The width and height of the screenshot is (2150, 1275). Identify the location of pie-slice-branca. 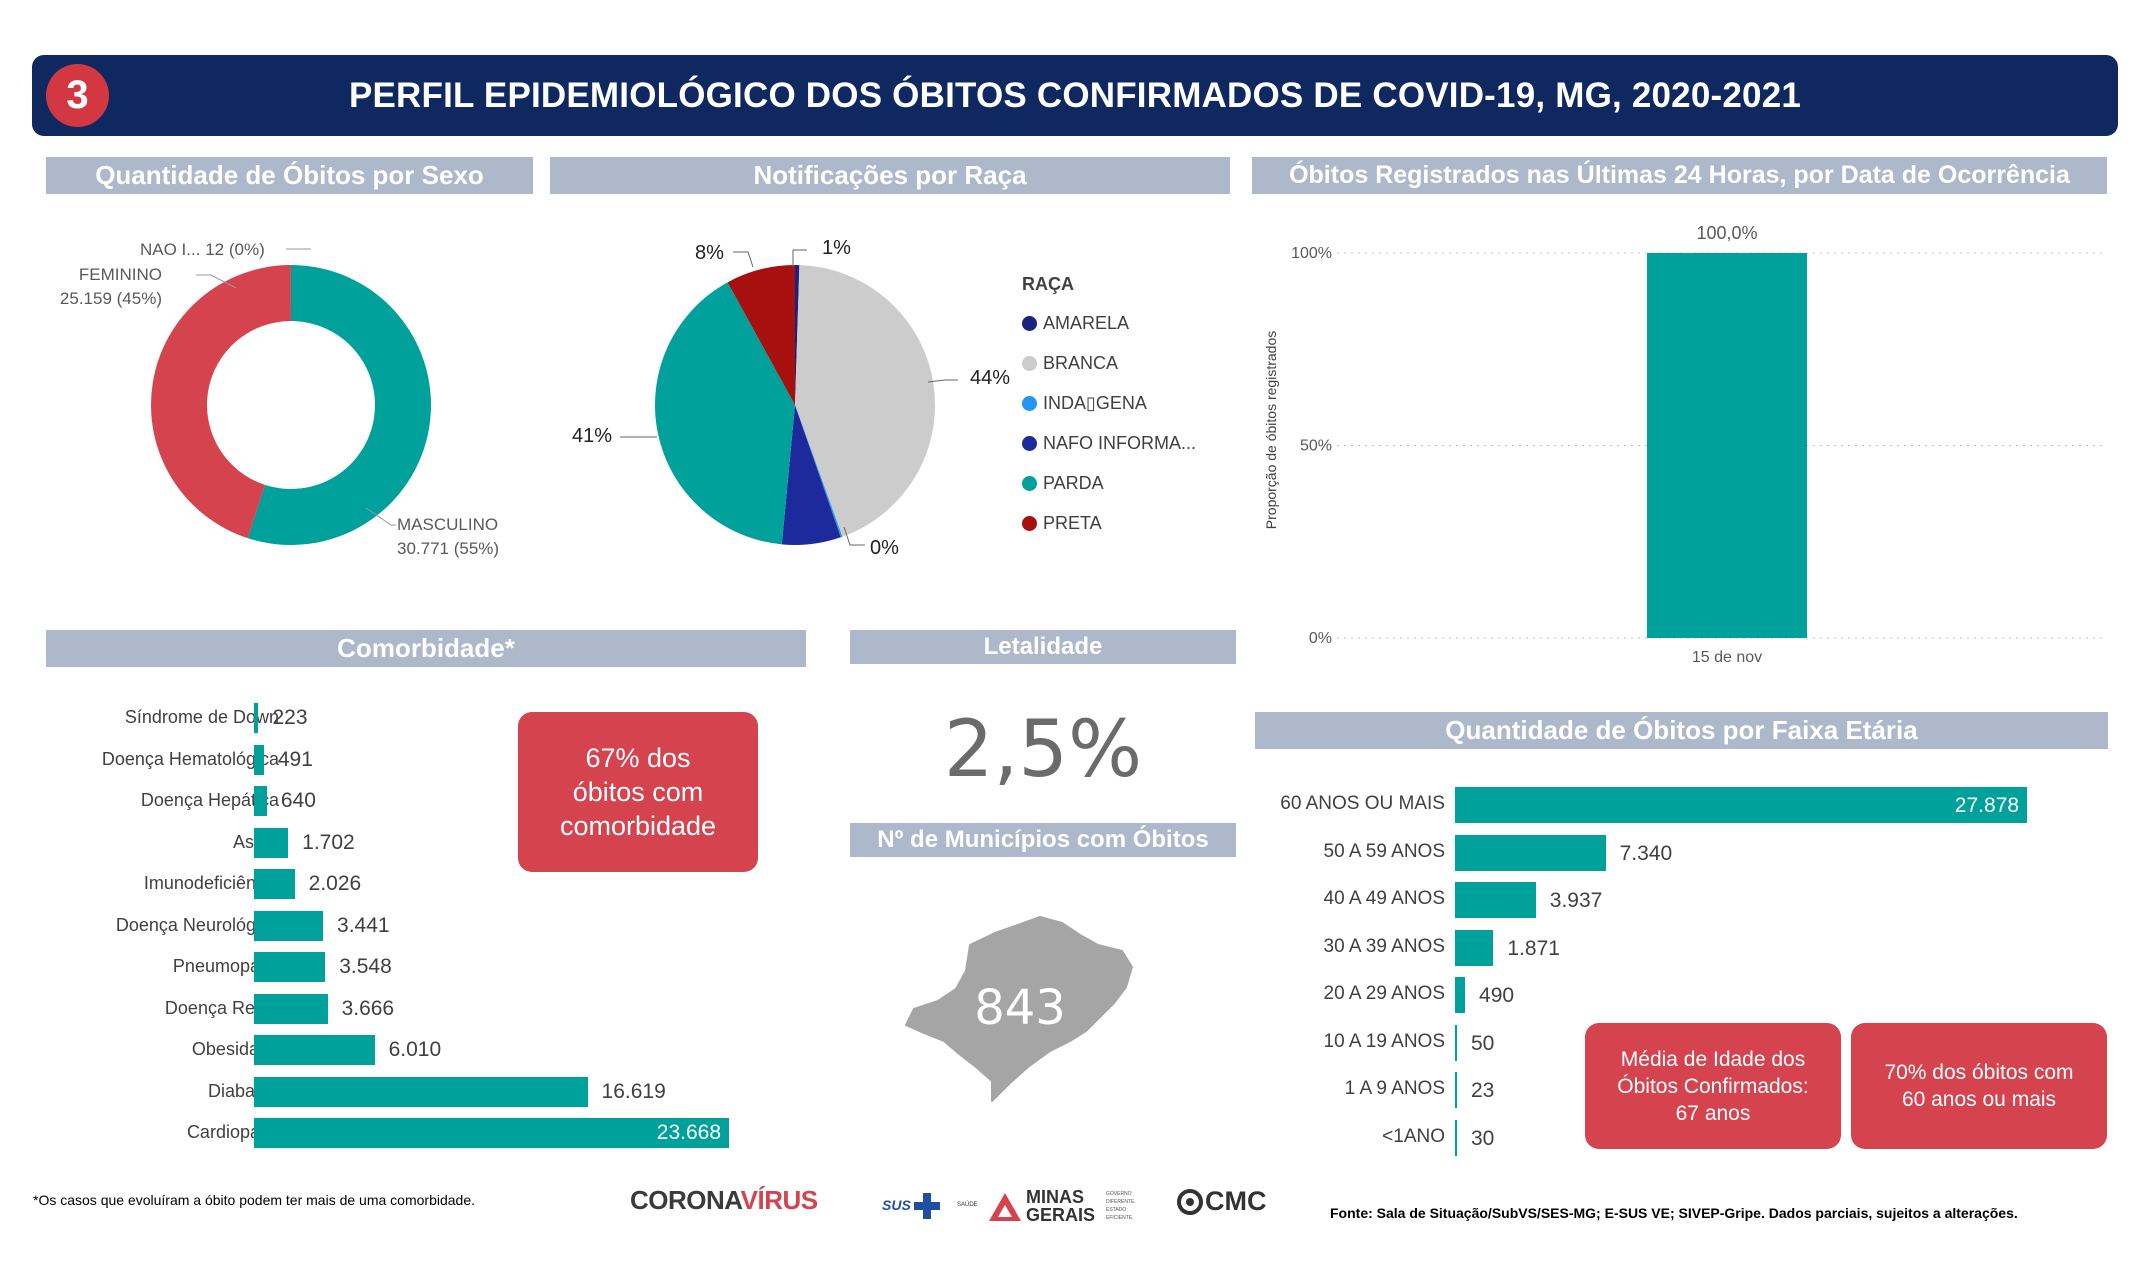
(865, 401).